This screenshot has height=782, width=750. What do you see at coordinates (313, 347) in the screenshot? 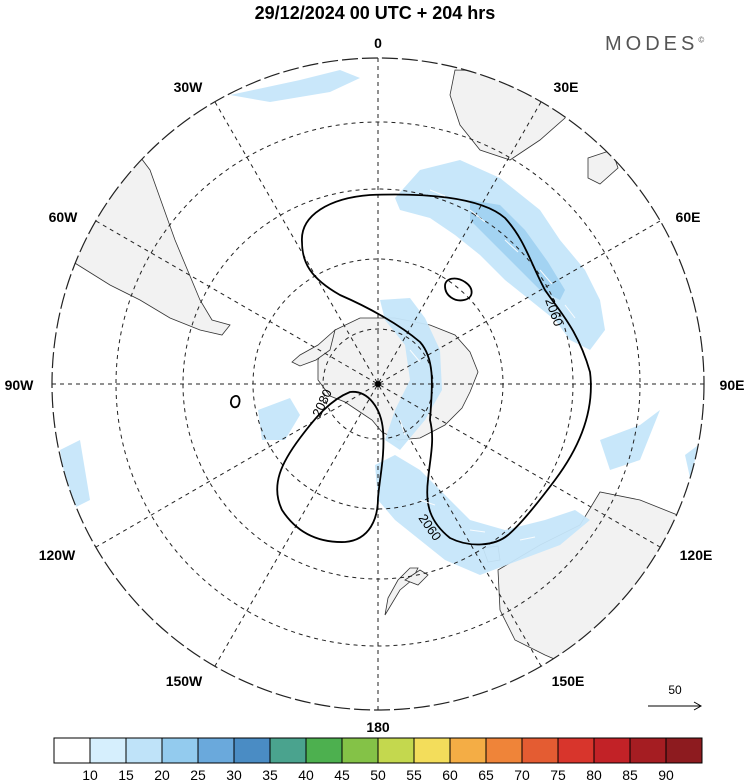
I see `land-antarctic-peninsula` at bounding box center [313, 347].